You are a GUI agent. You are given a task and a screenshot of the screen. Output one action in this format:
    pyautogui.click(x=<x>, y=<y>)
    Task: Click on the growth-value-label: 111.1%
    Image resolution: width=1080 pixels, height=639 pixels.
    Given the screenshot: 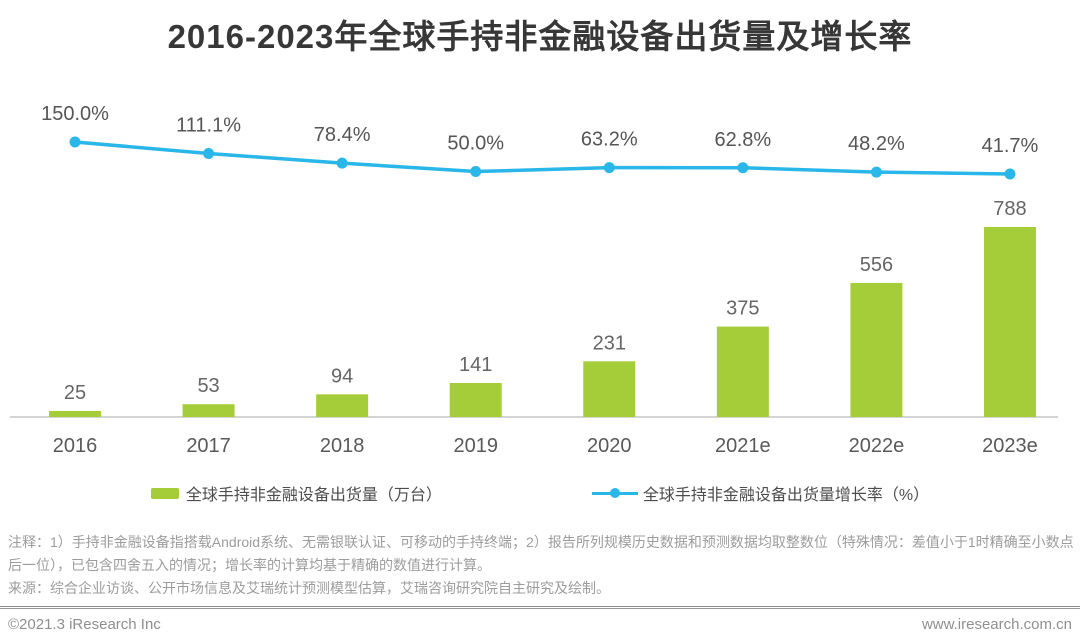 What is the action you would take?
    pyautogui.click(x=208, y=125)
    